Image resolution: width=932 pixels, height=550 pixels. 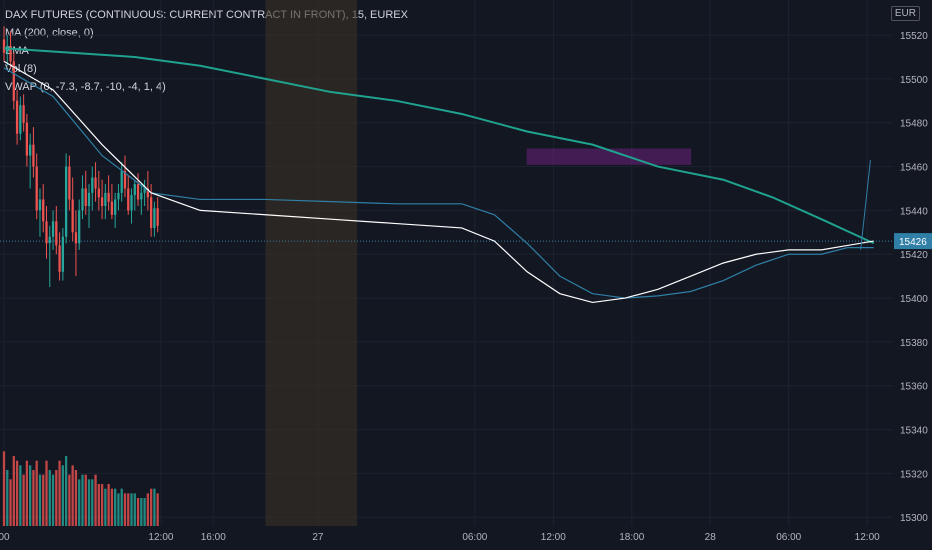 I want to click on last-price-tag, so click(x=913, y=241).